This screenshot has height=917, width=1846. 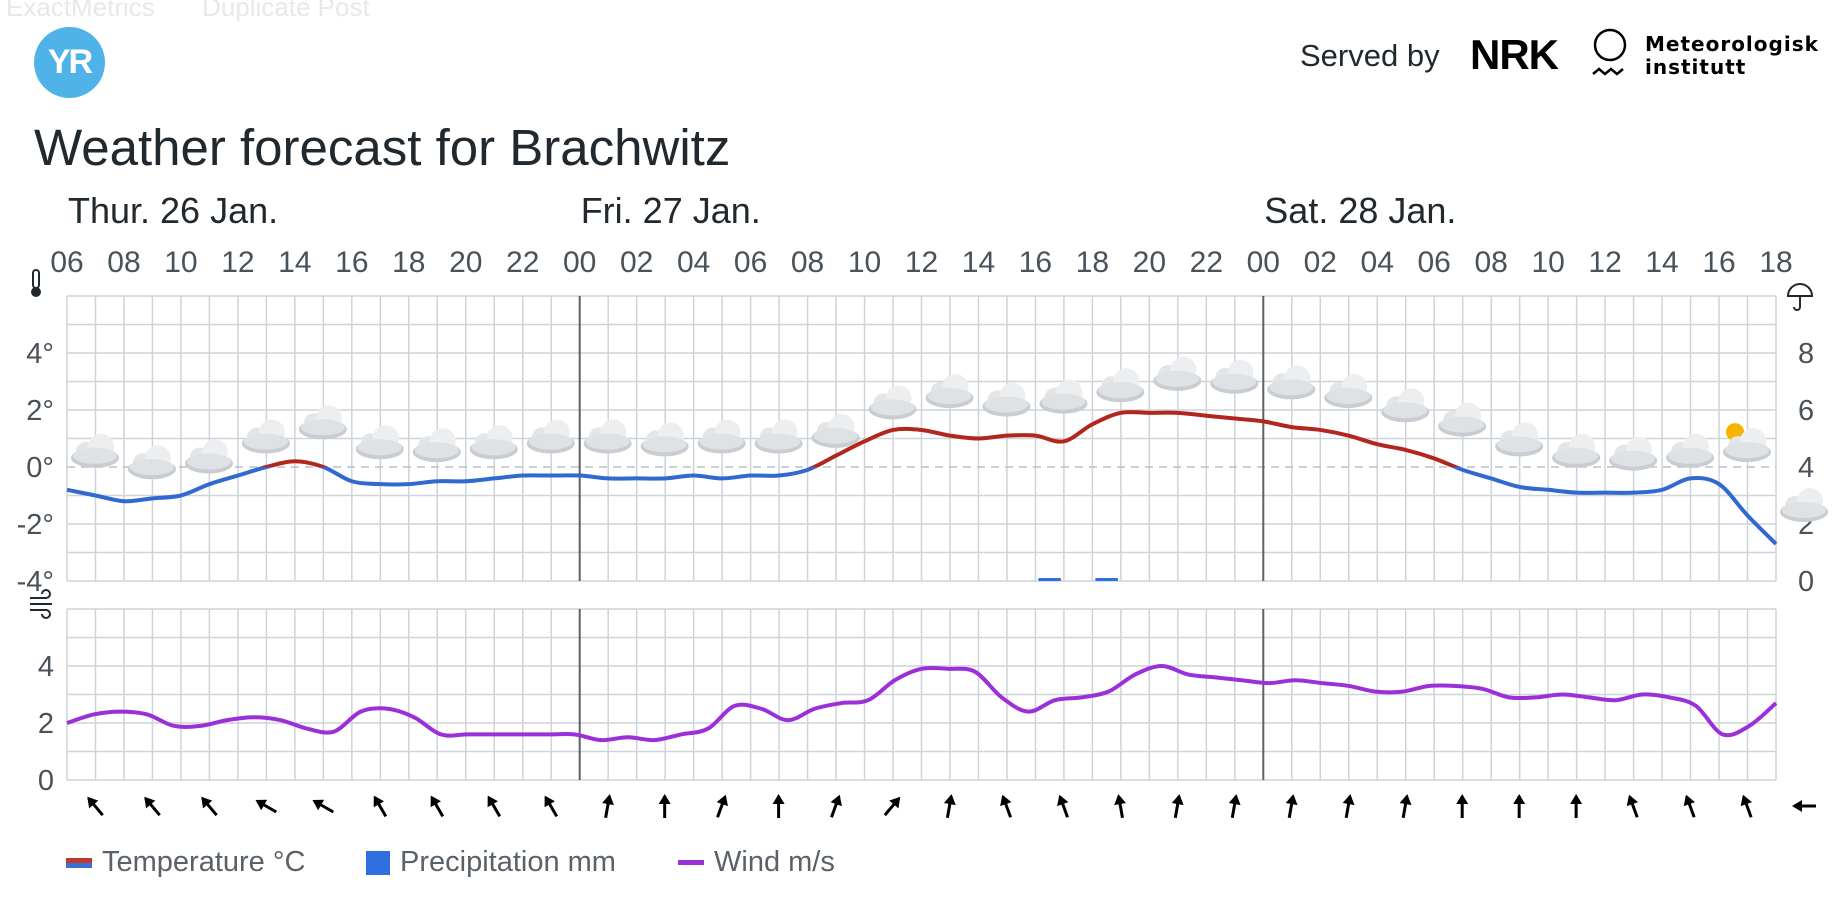 What do you see at coordinates (351, 262) in the screenshot?
I see `hour-tick-label: 16` at bounding box center [351, 262].